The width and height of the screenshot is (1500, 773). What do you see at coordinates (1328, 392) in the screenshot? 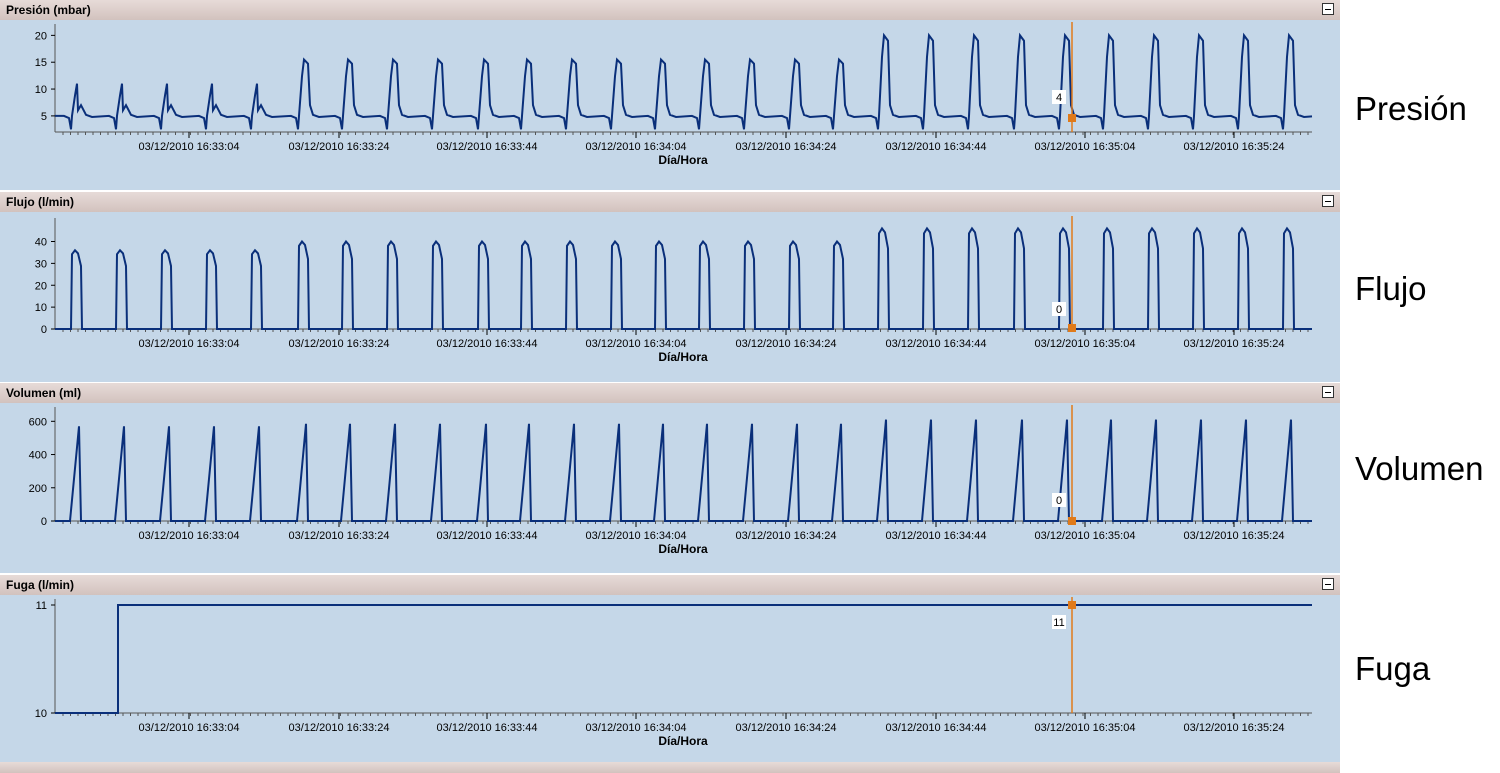
I see `volume-collapse-button` at bounding box center [1328, 392].